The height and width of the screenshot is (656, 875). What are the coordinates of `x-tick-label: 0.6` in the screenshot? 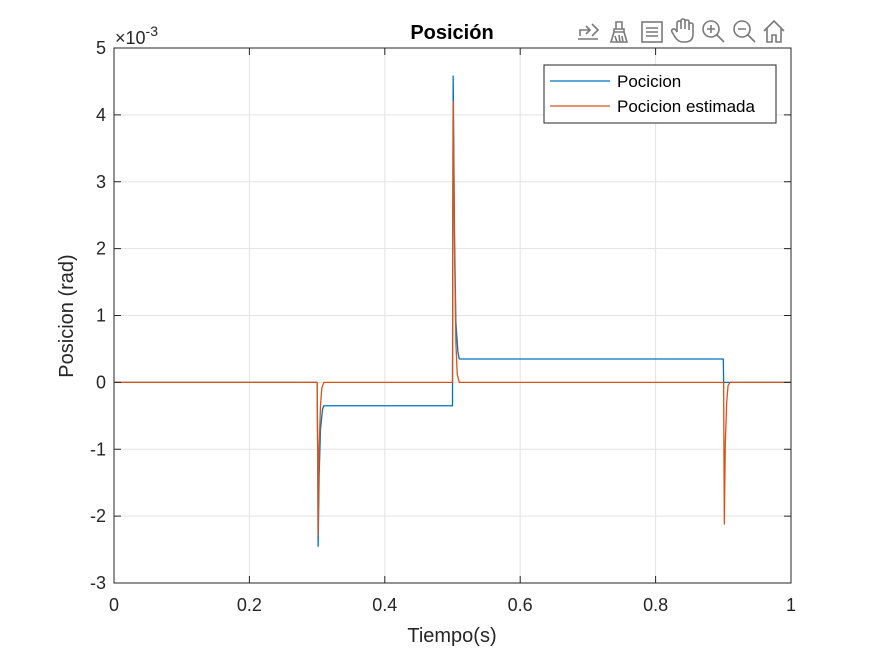 It's located at (520, 605).